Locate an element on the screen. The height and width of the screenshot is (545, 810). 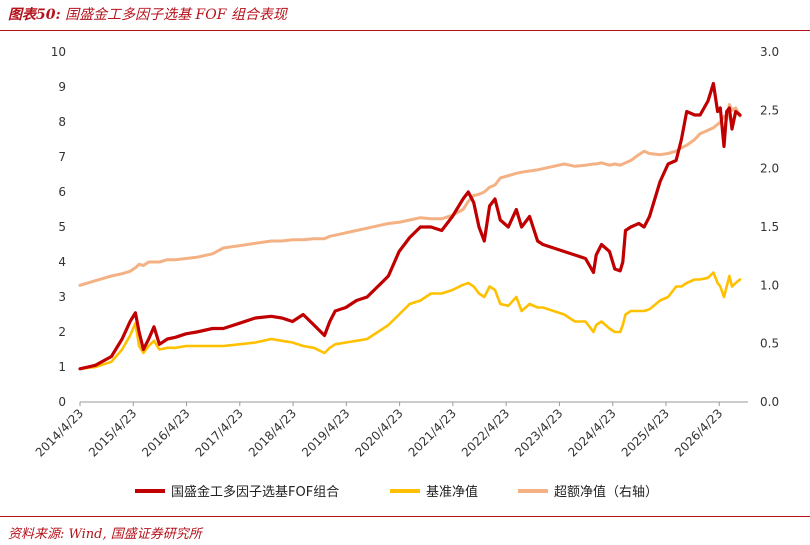
y-left-tick-label: 1 is located at coordinates (62, 367).